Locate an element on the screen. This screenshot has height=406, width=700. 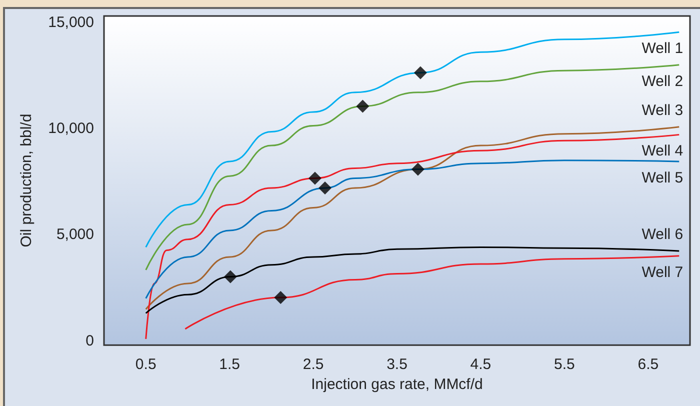
x-tick-label: 1.5 is located at coordinates (229, 365).